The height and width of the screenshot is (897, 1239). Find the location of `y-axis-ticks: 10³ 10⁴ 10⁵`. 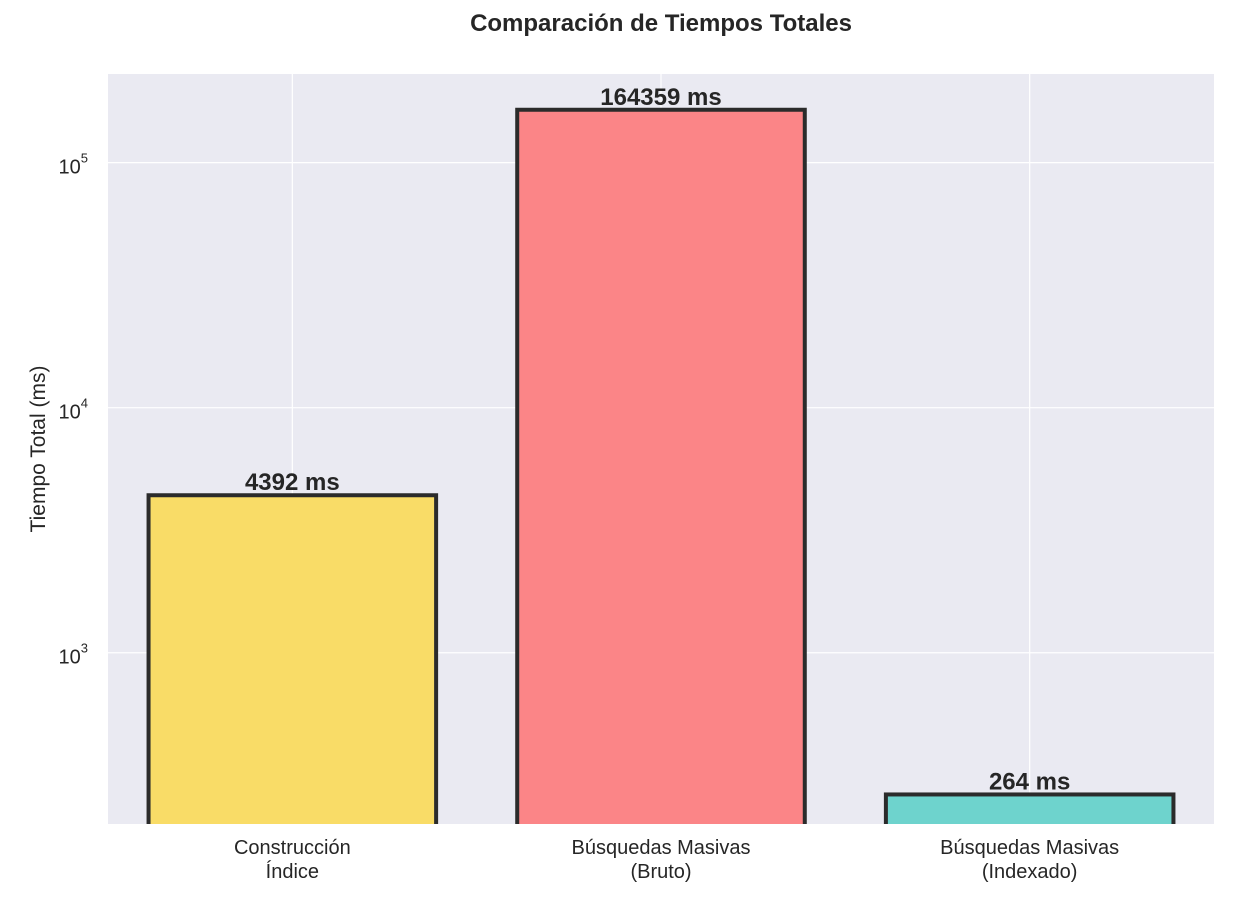

y-axis-ticks: 10³ 10⁴ 10⁵ is located at coordinates (73, 410).